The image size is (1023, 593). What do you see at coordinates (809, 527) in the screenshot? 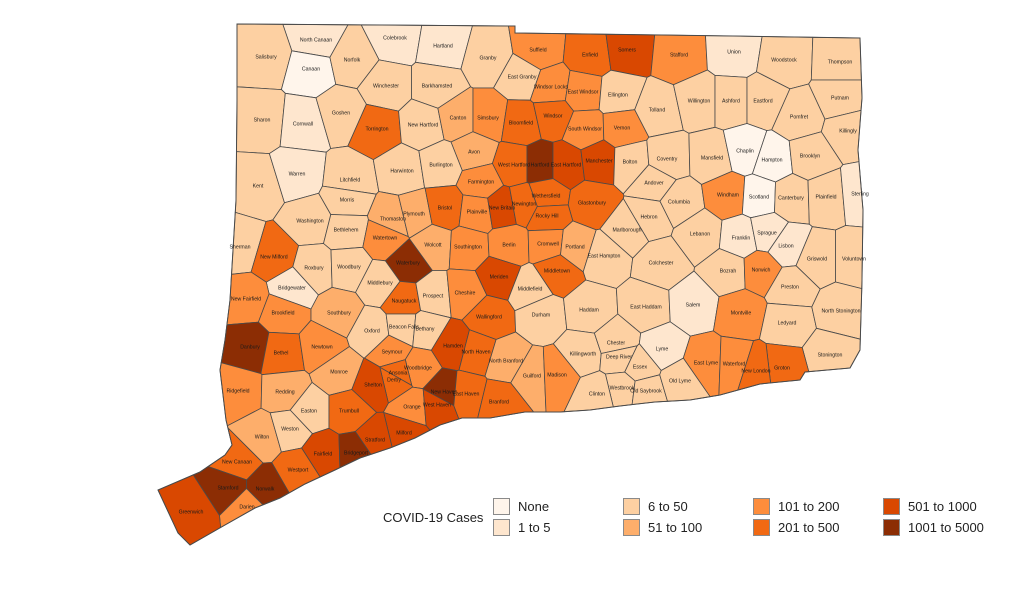
I see `legend-label: 201 to 500` at bounding box center [809, 527].